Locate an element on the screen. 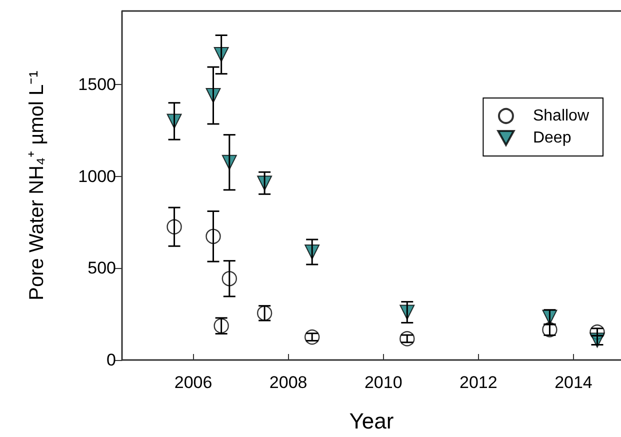 Image resolution: width=621 pixels, height=437 pixels. x-tick-label: 2014 is located at coordinates (573, 382).